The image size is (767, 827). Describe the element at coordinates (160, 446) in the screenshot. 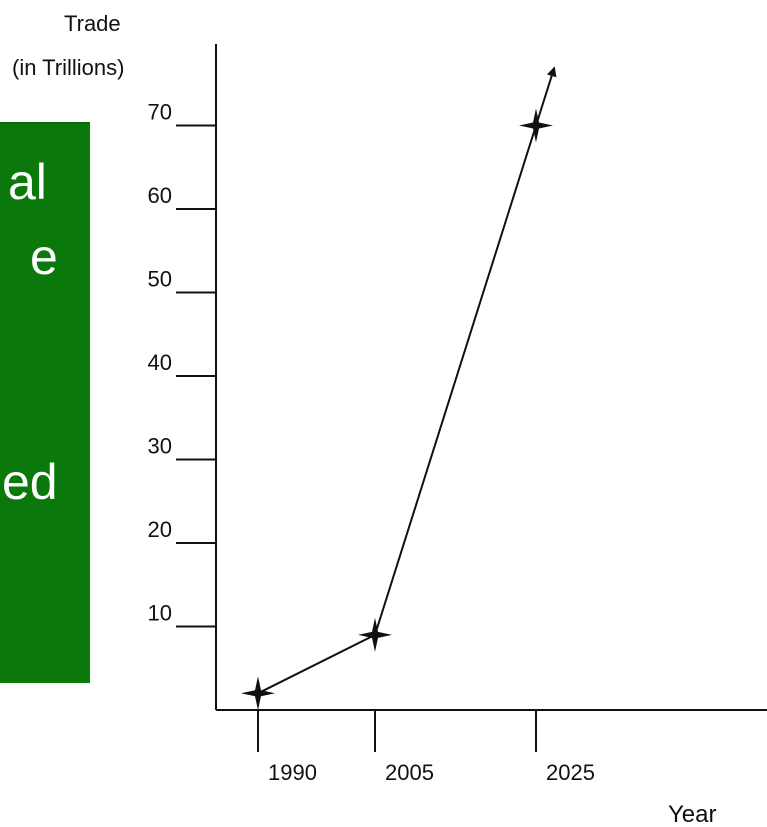

I see `y-tick-label: 30` at that location.